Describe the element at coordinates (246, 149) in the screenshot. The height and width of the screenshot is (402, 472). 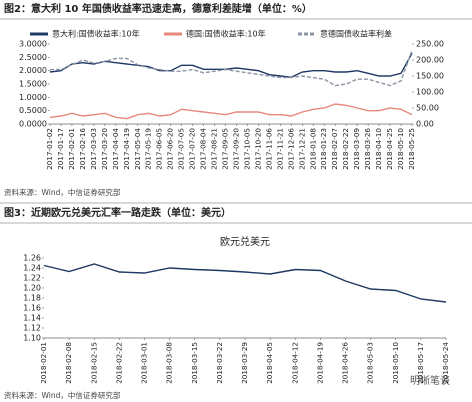
I see `x-tick-label: 2017-10-05` at that location.